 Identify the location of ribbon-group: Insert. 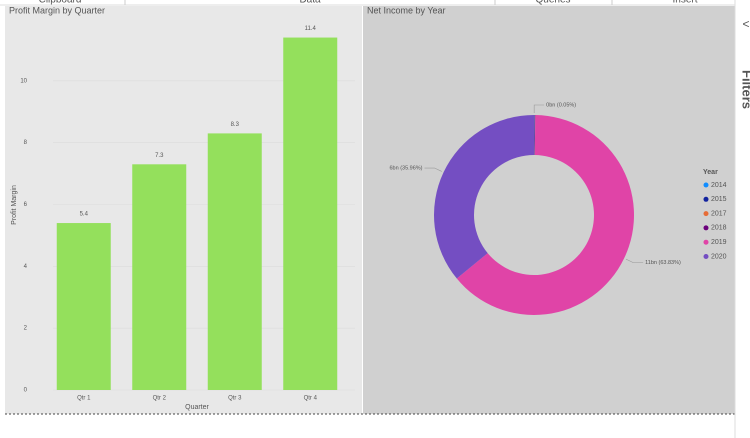
(684, 3).